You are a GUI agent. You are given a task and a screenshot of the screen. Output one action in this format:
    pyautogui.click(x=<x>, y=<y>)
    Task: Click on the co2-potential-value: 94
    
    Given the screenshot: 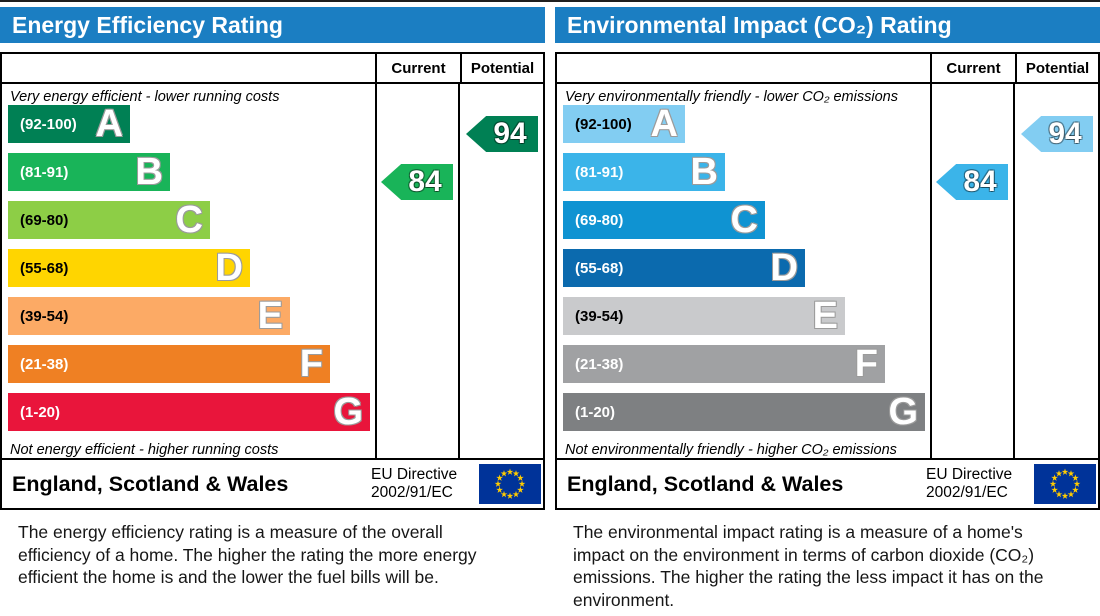 What is the action you would take?
    pyautogui.click(x=1065, y=133)
    